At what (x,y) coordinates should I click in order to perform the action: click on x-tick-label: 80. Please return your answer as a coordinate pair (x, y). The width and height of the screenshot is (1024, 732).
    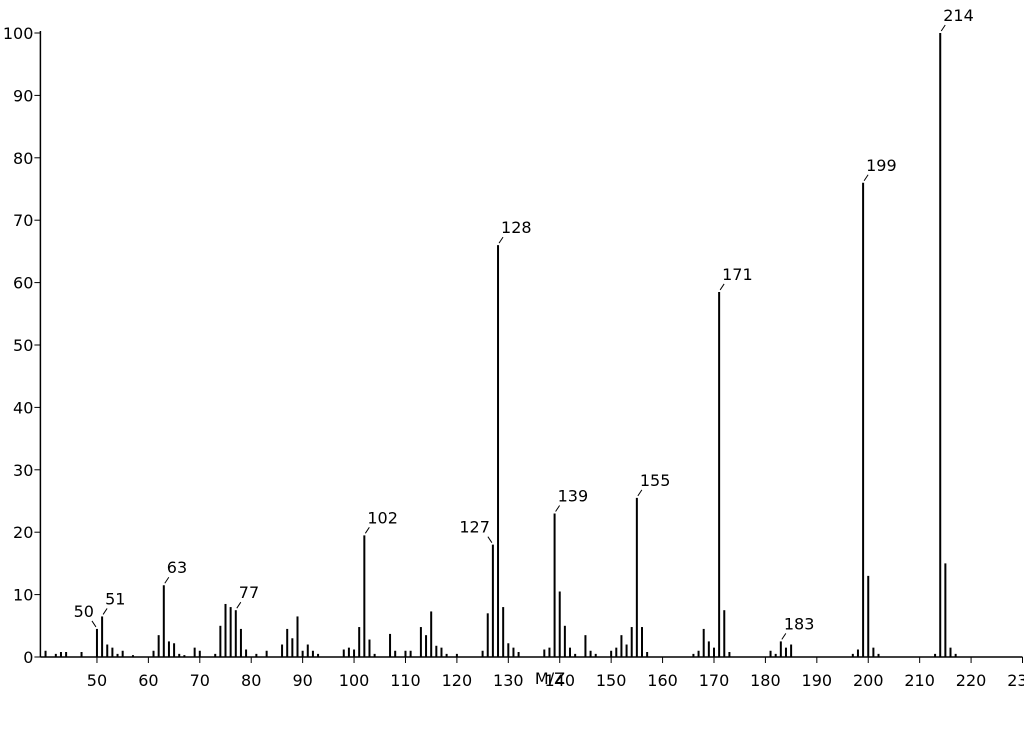
    Looking at the image, I should click on (251, 680).